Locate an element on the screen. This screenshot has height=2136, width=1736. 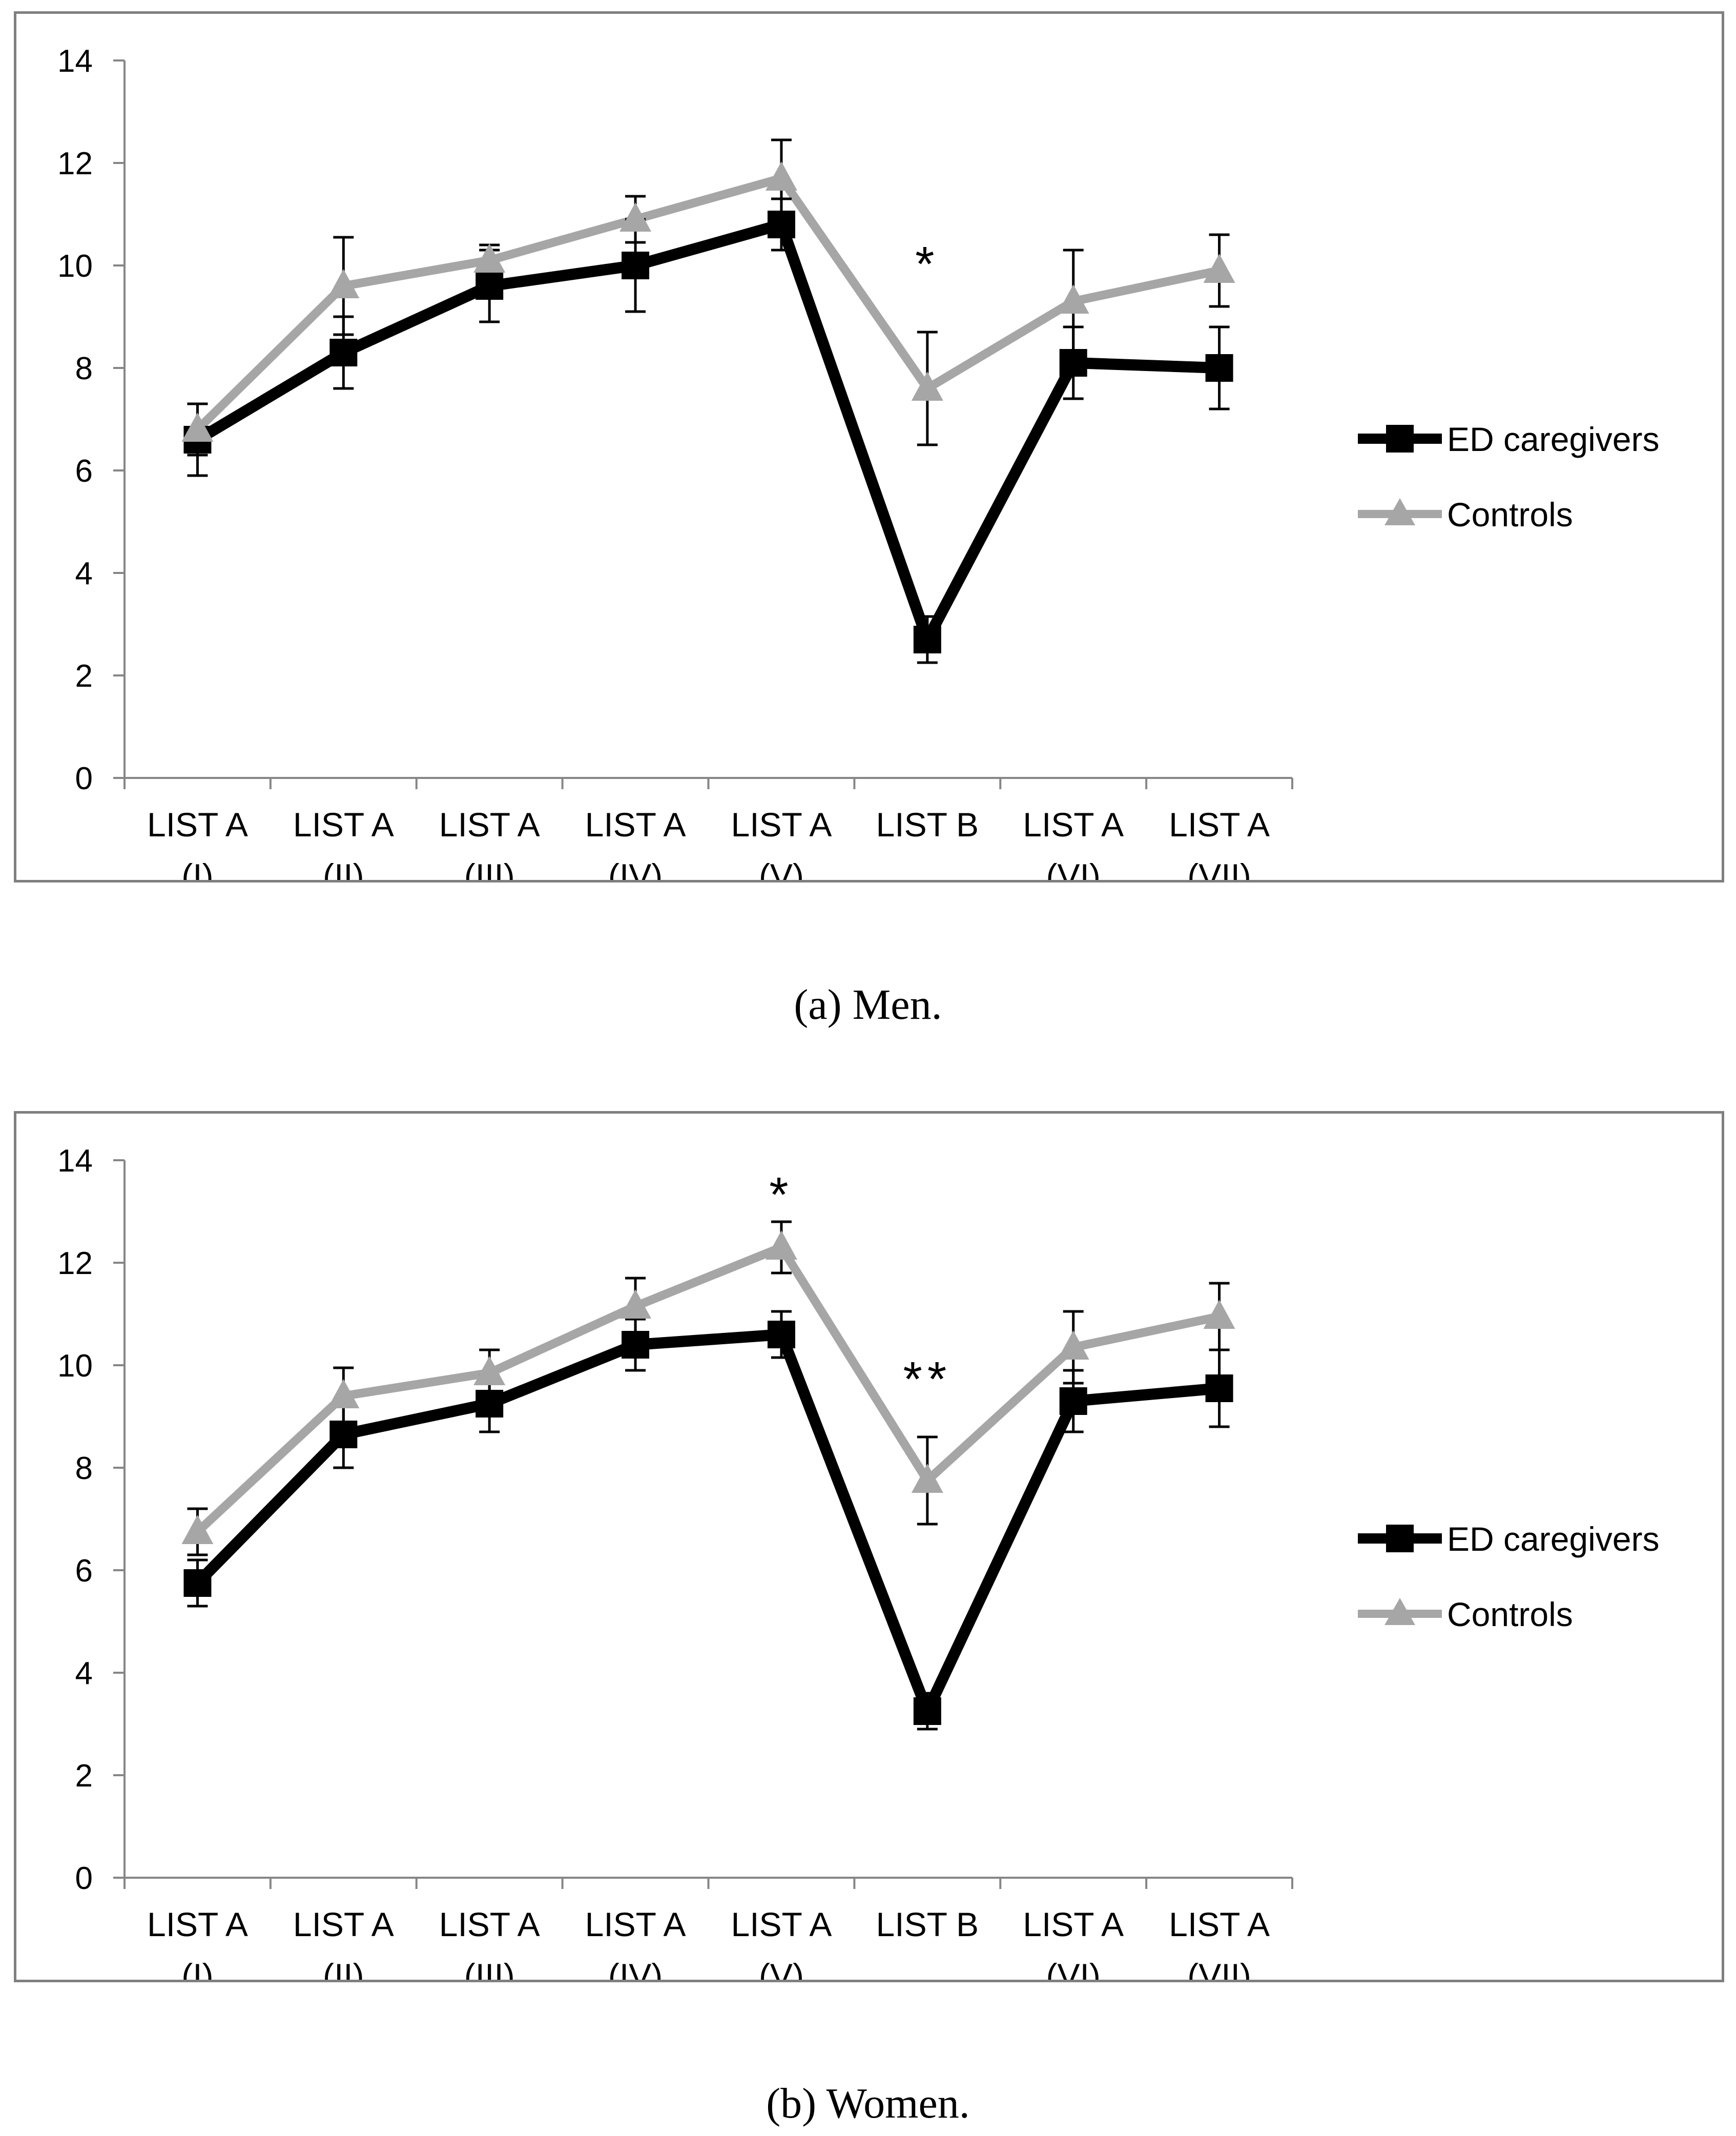
caption-men: (a) Men. is located at coordinates (868, 1005).